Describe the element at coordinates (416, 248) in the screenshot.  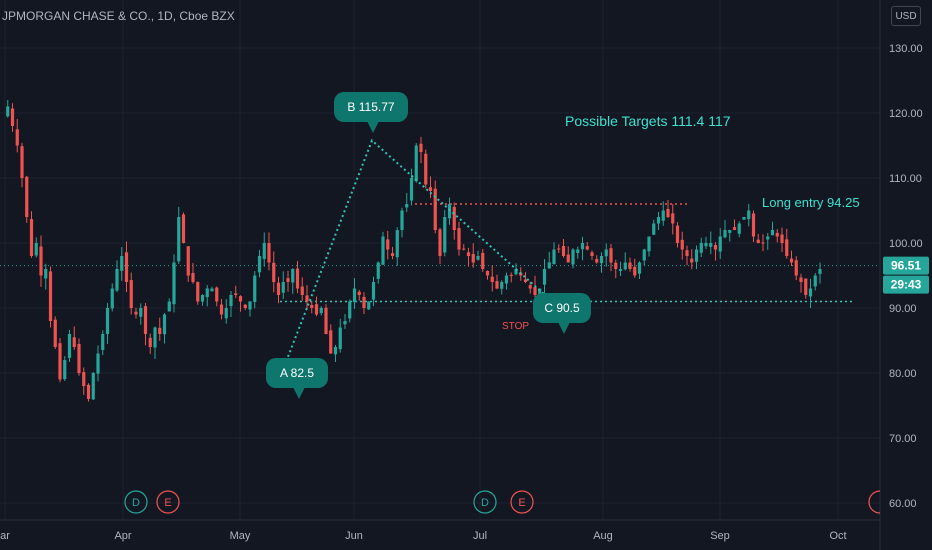
I see `abc-pattern-line` at that location.